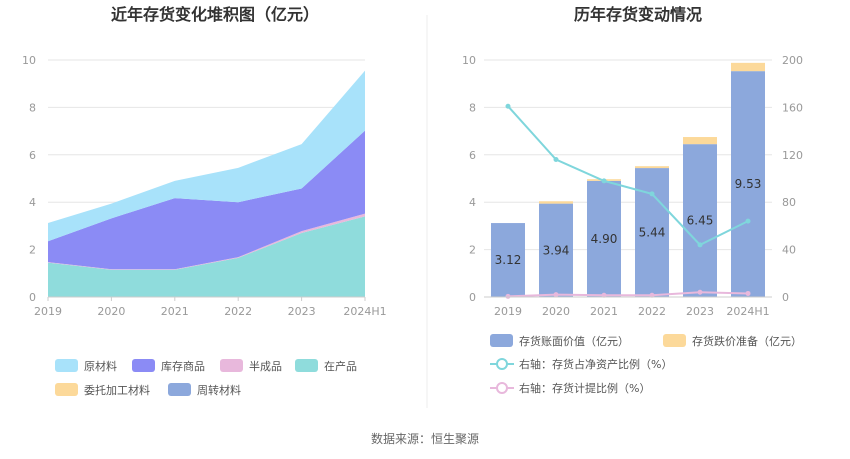  I want to click on left-chart-title: 近年存货变化堆积图（亿元）, so click(215, 14).